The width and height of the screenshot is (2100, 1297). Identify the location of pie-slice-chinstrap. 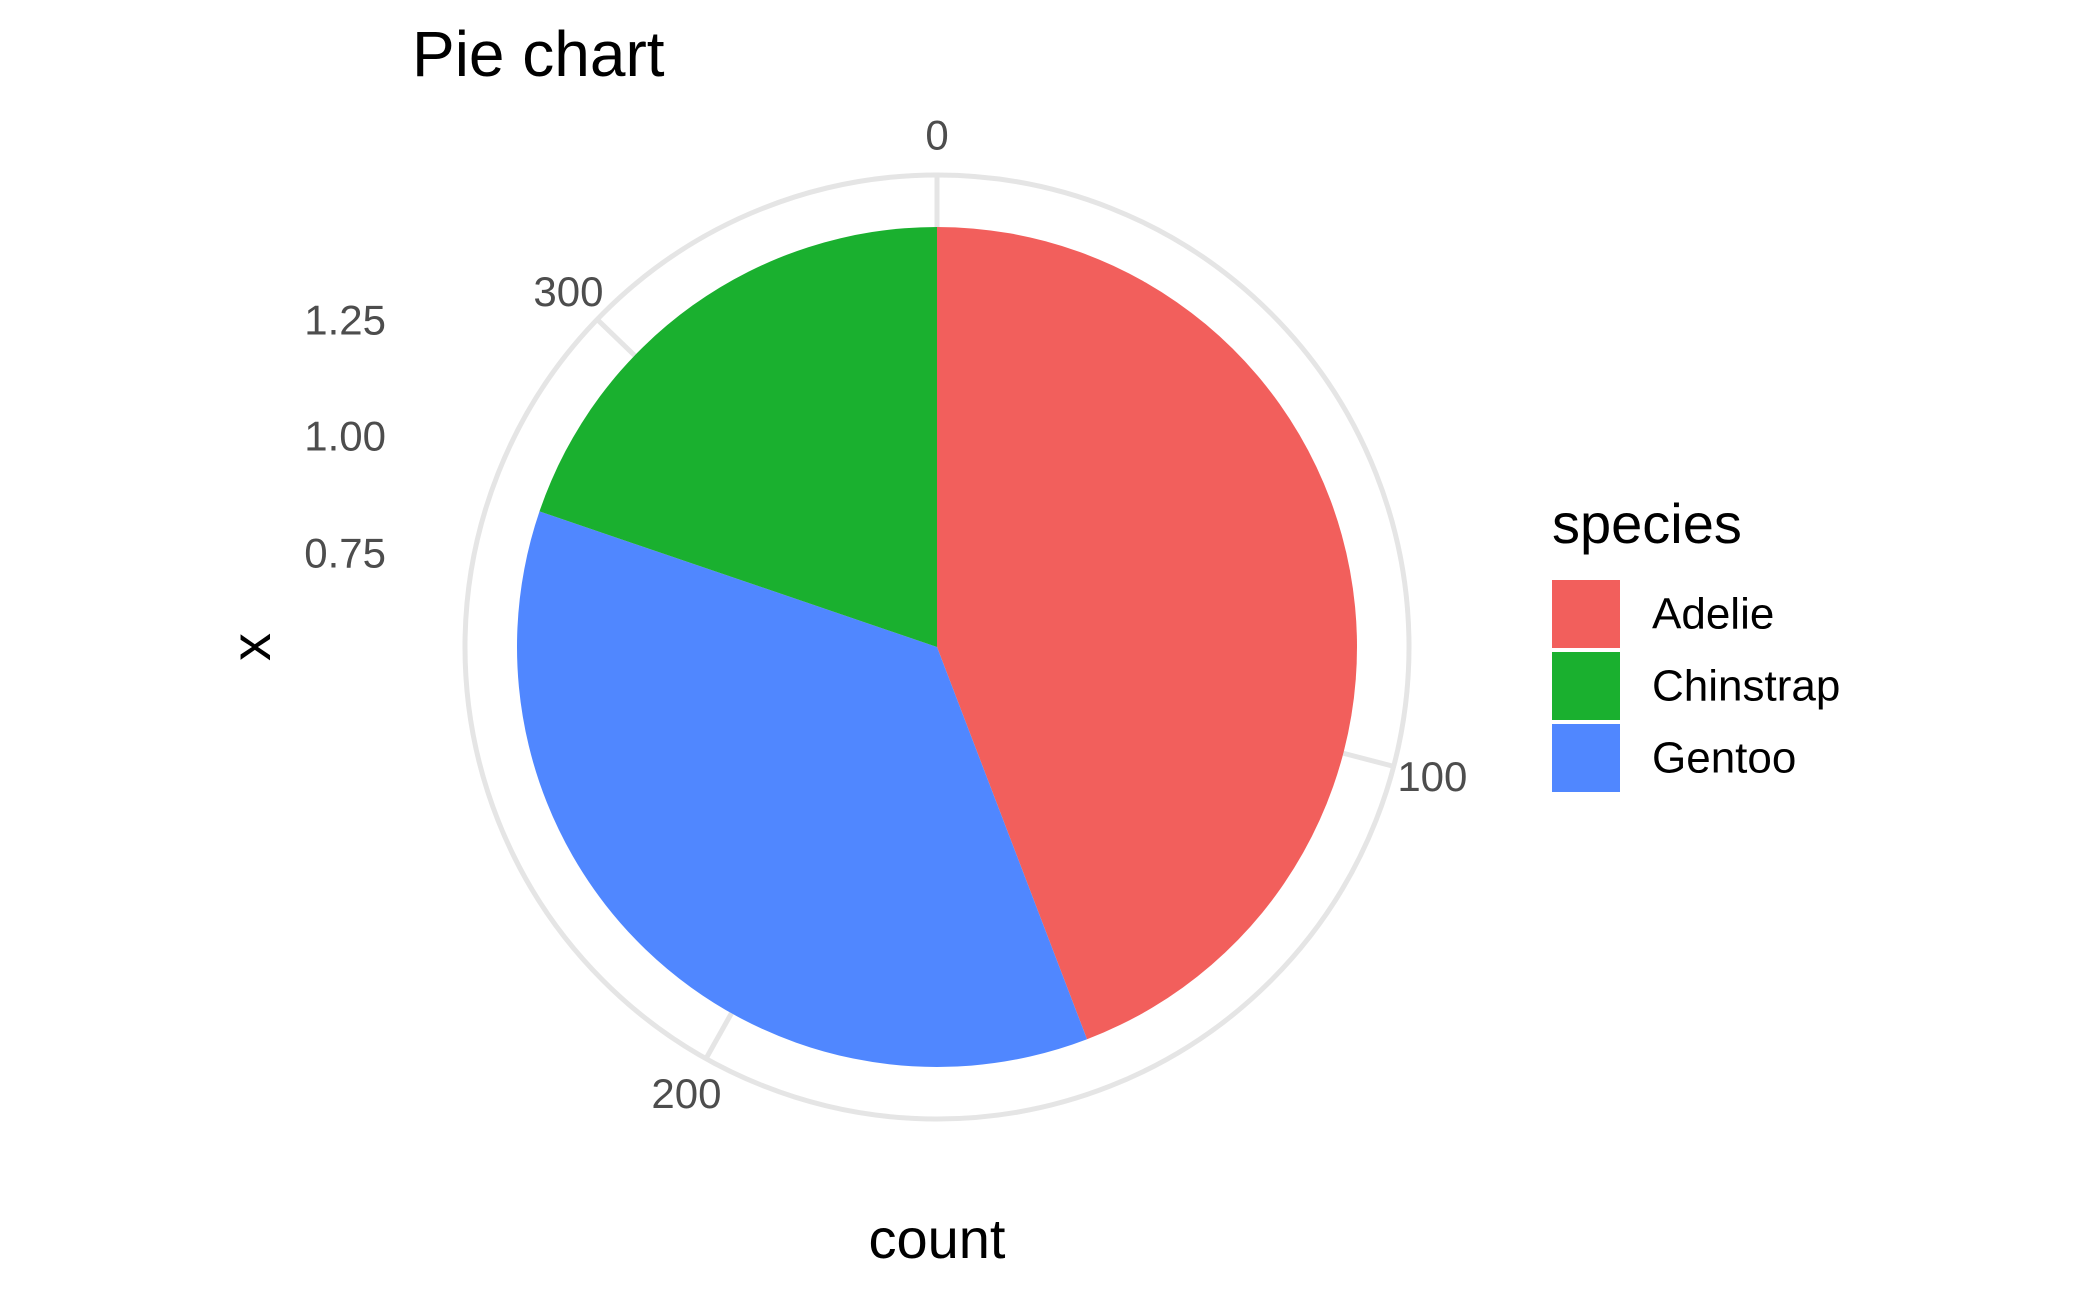
(738, 437).